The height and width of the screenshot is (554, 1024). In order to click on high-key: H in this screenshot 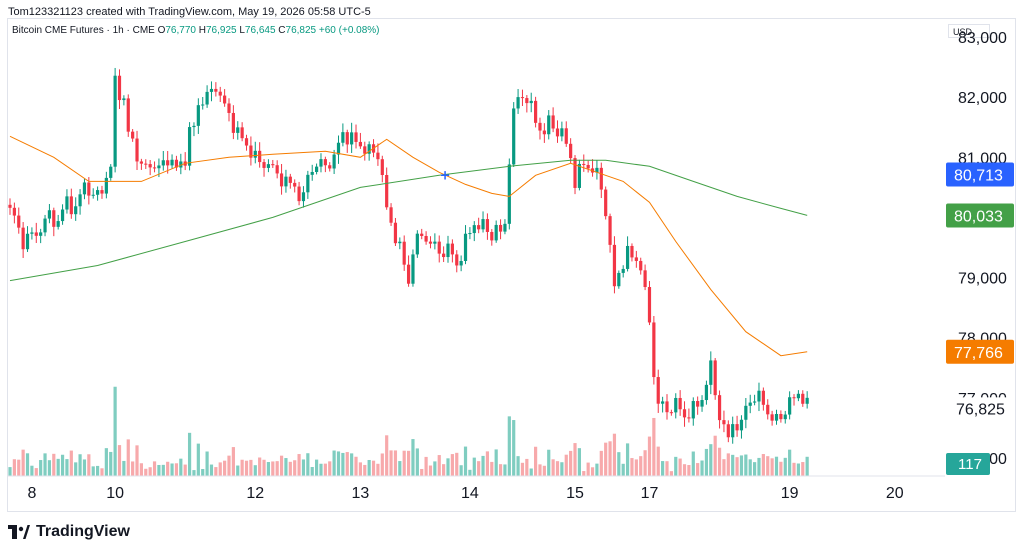, I will do `click(202, 30)`.